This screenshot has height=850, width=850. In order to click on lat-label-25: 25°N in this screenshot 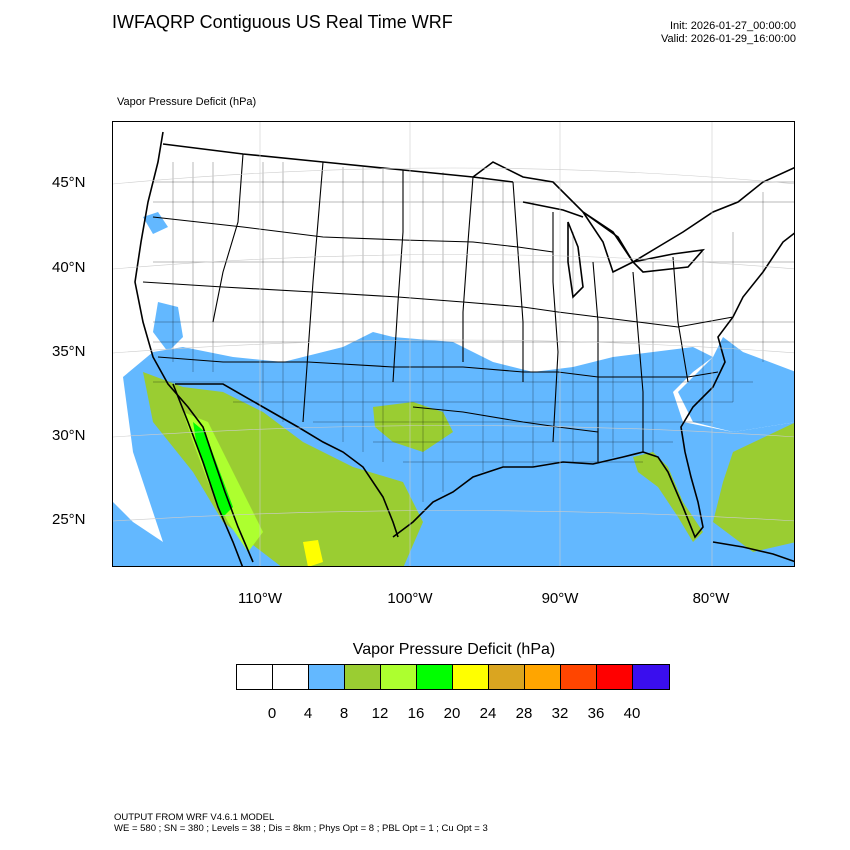, I will do `click(69, 519)`.